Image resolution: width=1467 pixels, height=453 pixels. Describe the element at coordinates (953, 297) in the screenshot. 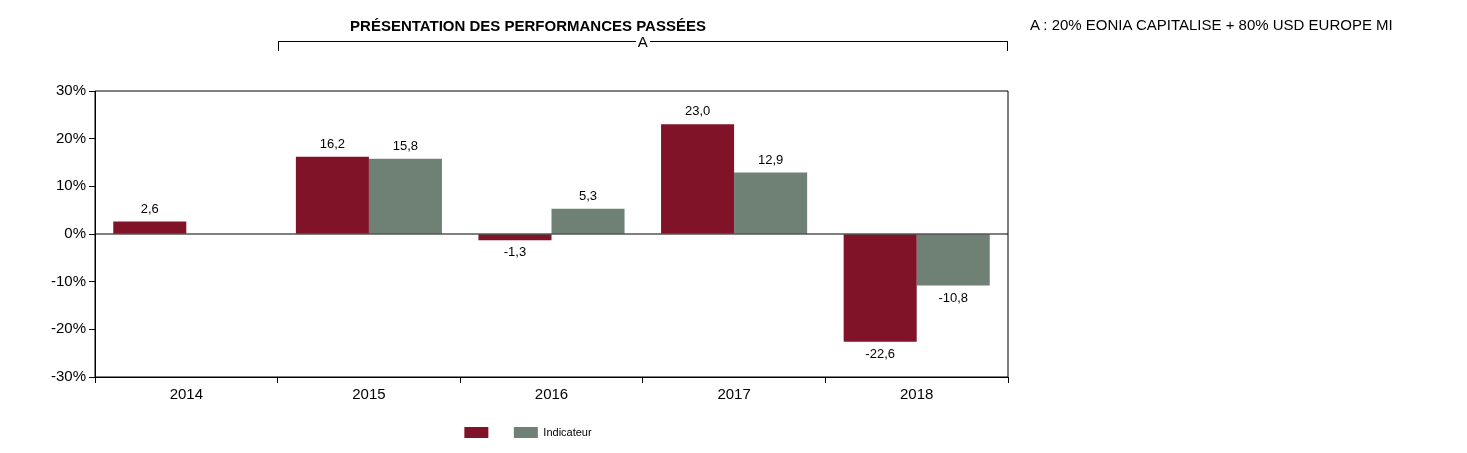

I see `data-label: -10,8` at that location.